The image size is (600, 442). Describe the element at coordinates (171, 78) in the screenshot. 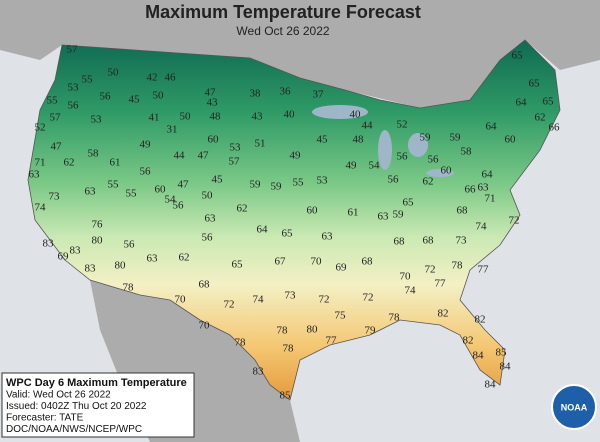

I see `temperature: 46` at that location.